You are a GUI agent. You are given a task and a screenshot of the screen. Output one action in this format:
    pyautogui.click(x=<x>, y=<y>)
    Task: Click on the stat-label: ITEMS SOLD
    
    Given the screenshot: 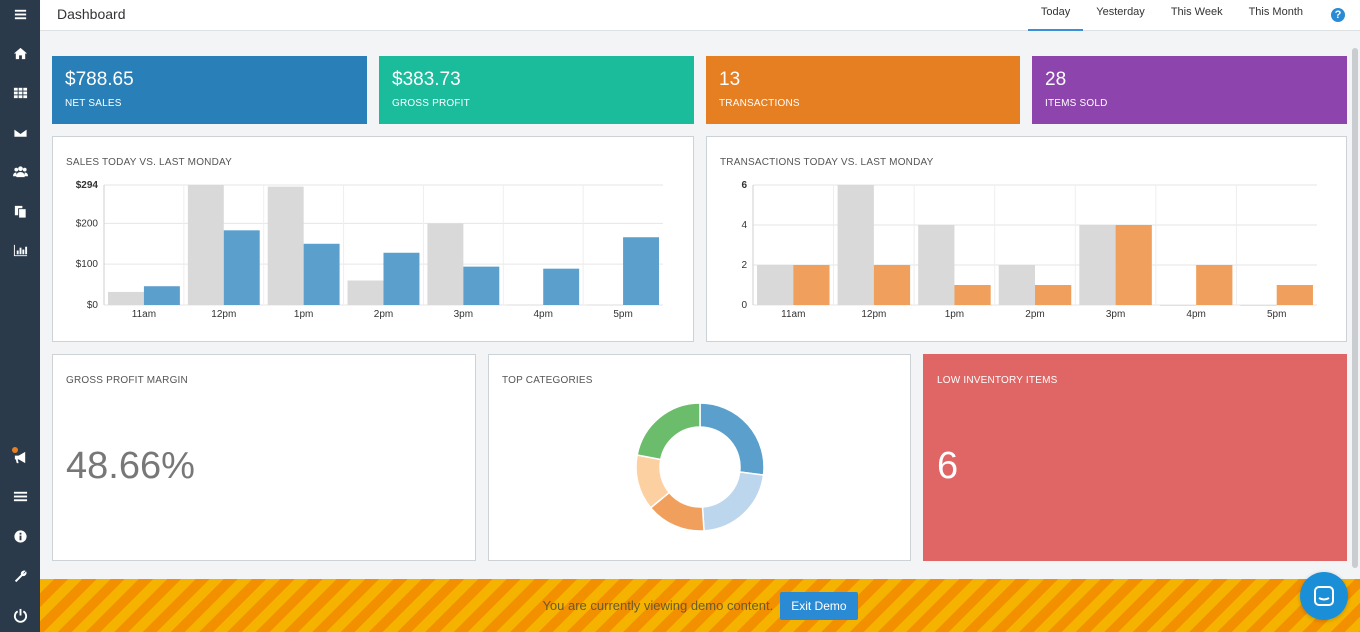 What is the action you would take?
    pyautogui.click(x=1076, y=103)
    